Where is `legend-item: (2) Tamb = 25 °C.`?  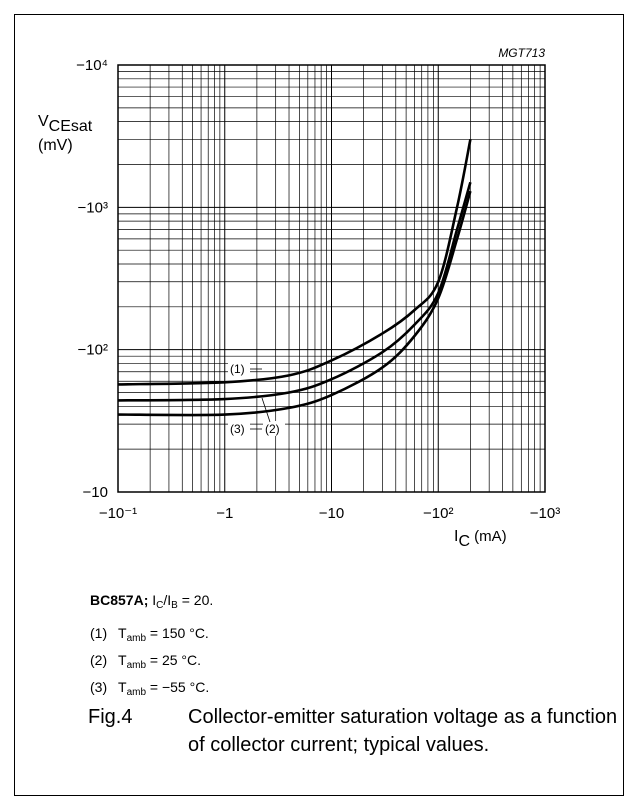
legend-item: (2) Tamb = 25 °C. is located at coordinates (145, 663).